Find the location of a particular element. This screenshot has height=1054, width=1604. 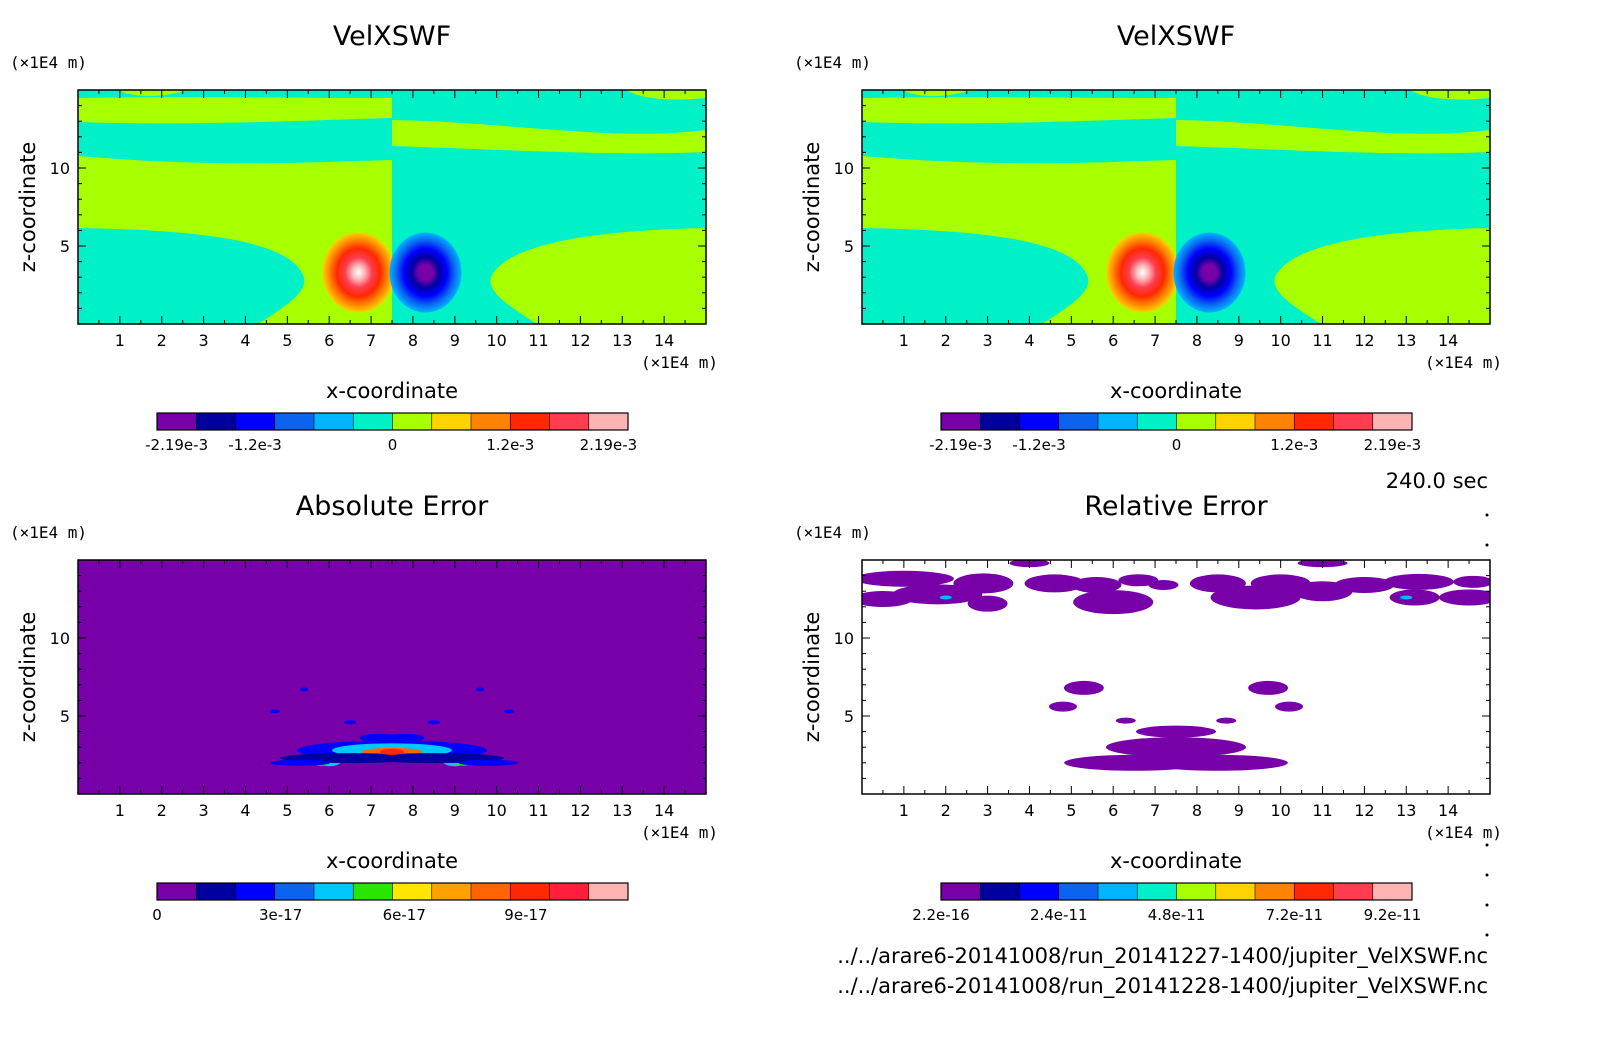

x-tick-label: 3 is located at coordinates (988, 340).